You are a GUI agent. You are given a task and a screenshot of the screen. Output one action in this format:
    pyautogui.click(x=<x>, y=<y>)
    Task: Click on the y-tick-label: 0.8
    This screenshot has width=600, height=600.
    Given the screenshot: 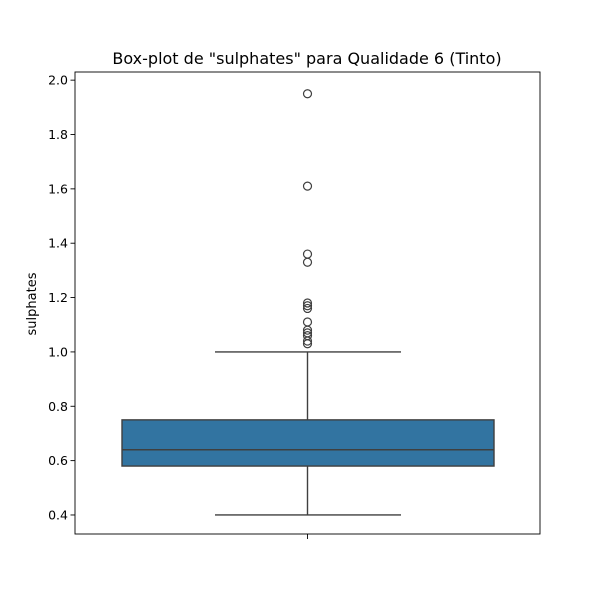 What is the action you would take?
    pyautogui.click(x=58, y=406)
    